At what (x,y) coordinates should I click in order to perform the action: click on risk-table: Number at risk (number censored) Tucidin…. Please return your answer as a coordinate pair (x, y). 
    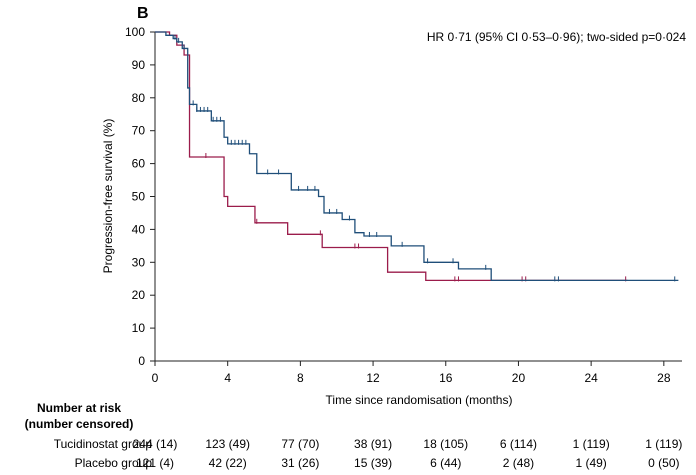
    Looking at the image, I should click on (354, 435).